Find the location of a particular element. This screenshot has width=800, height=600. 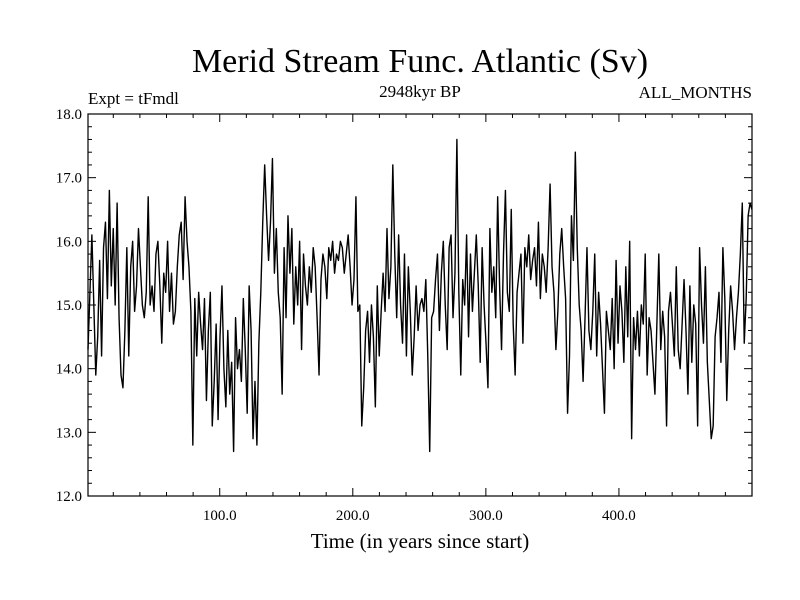

chart-title: Merid Stream Func. Atlantic (Sv) is located at coordinates (420, 61).